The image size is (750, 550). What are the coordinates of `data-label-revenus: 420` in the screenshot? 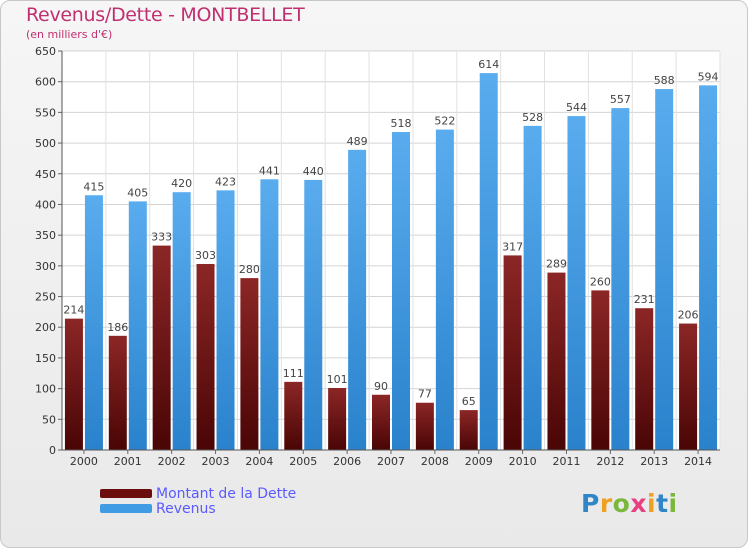 It's located at (181, 183).